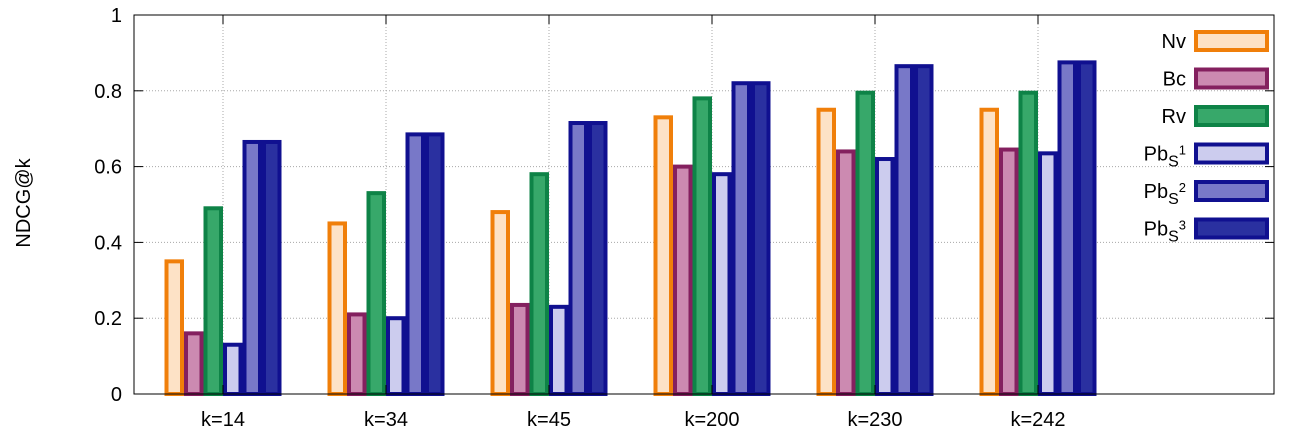 Image resolution: width=1289 pixels, height=440 pixels. Describe the element at coordinates (116, 16) in the screenshot. I see `y-tick-label: 1` at that location.